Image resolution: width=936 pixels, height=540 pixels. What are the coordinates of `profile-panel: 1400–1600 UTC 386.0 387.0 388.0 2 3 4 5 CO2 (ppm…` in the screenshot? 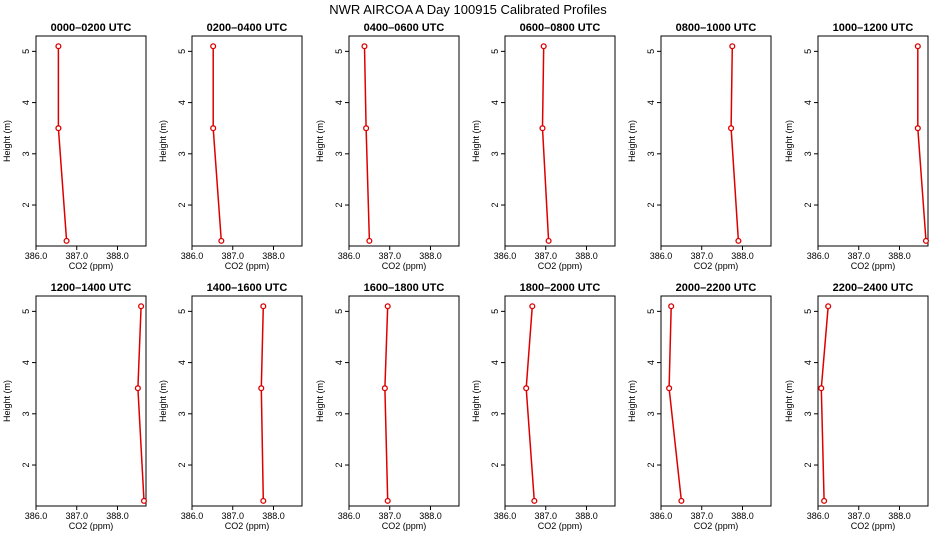 It's located at (230, 406).